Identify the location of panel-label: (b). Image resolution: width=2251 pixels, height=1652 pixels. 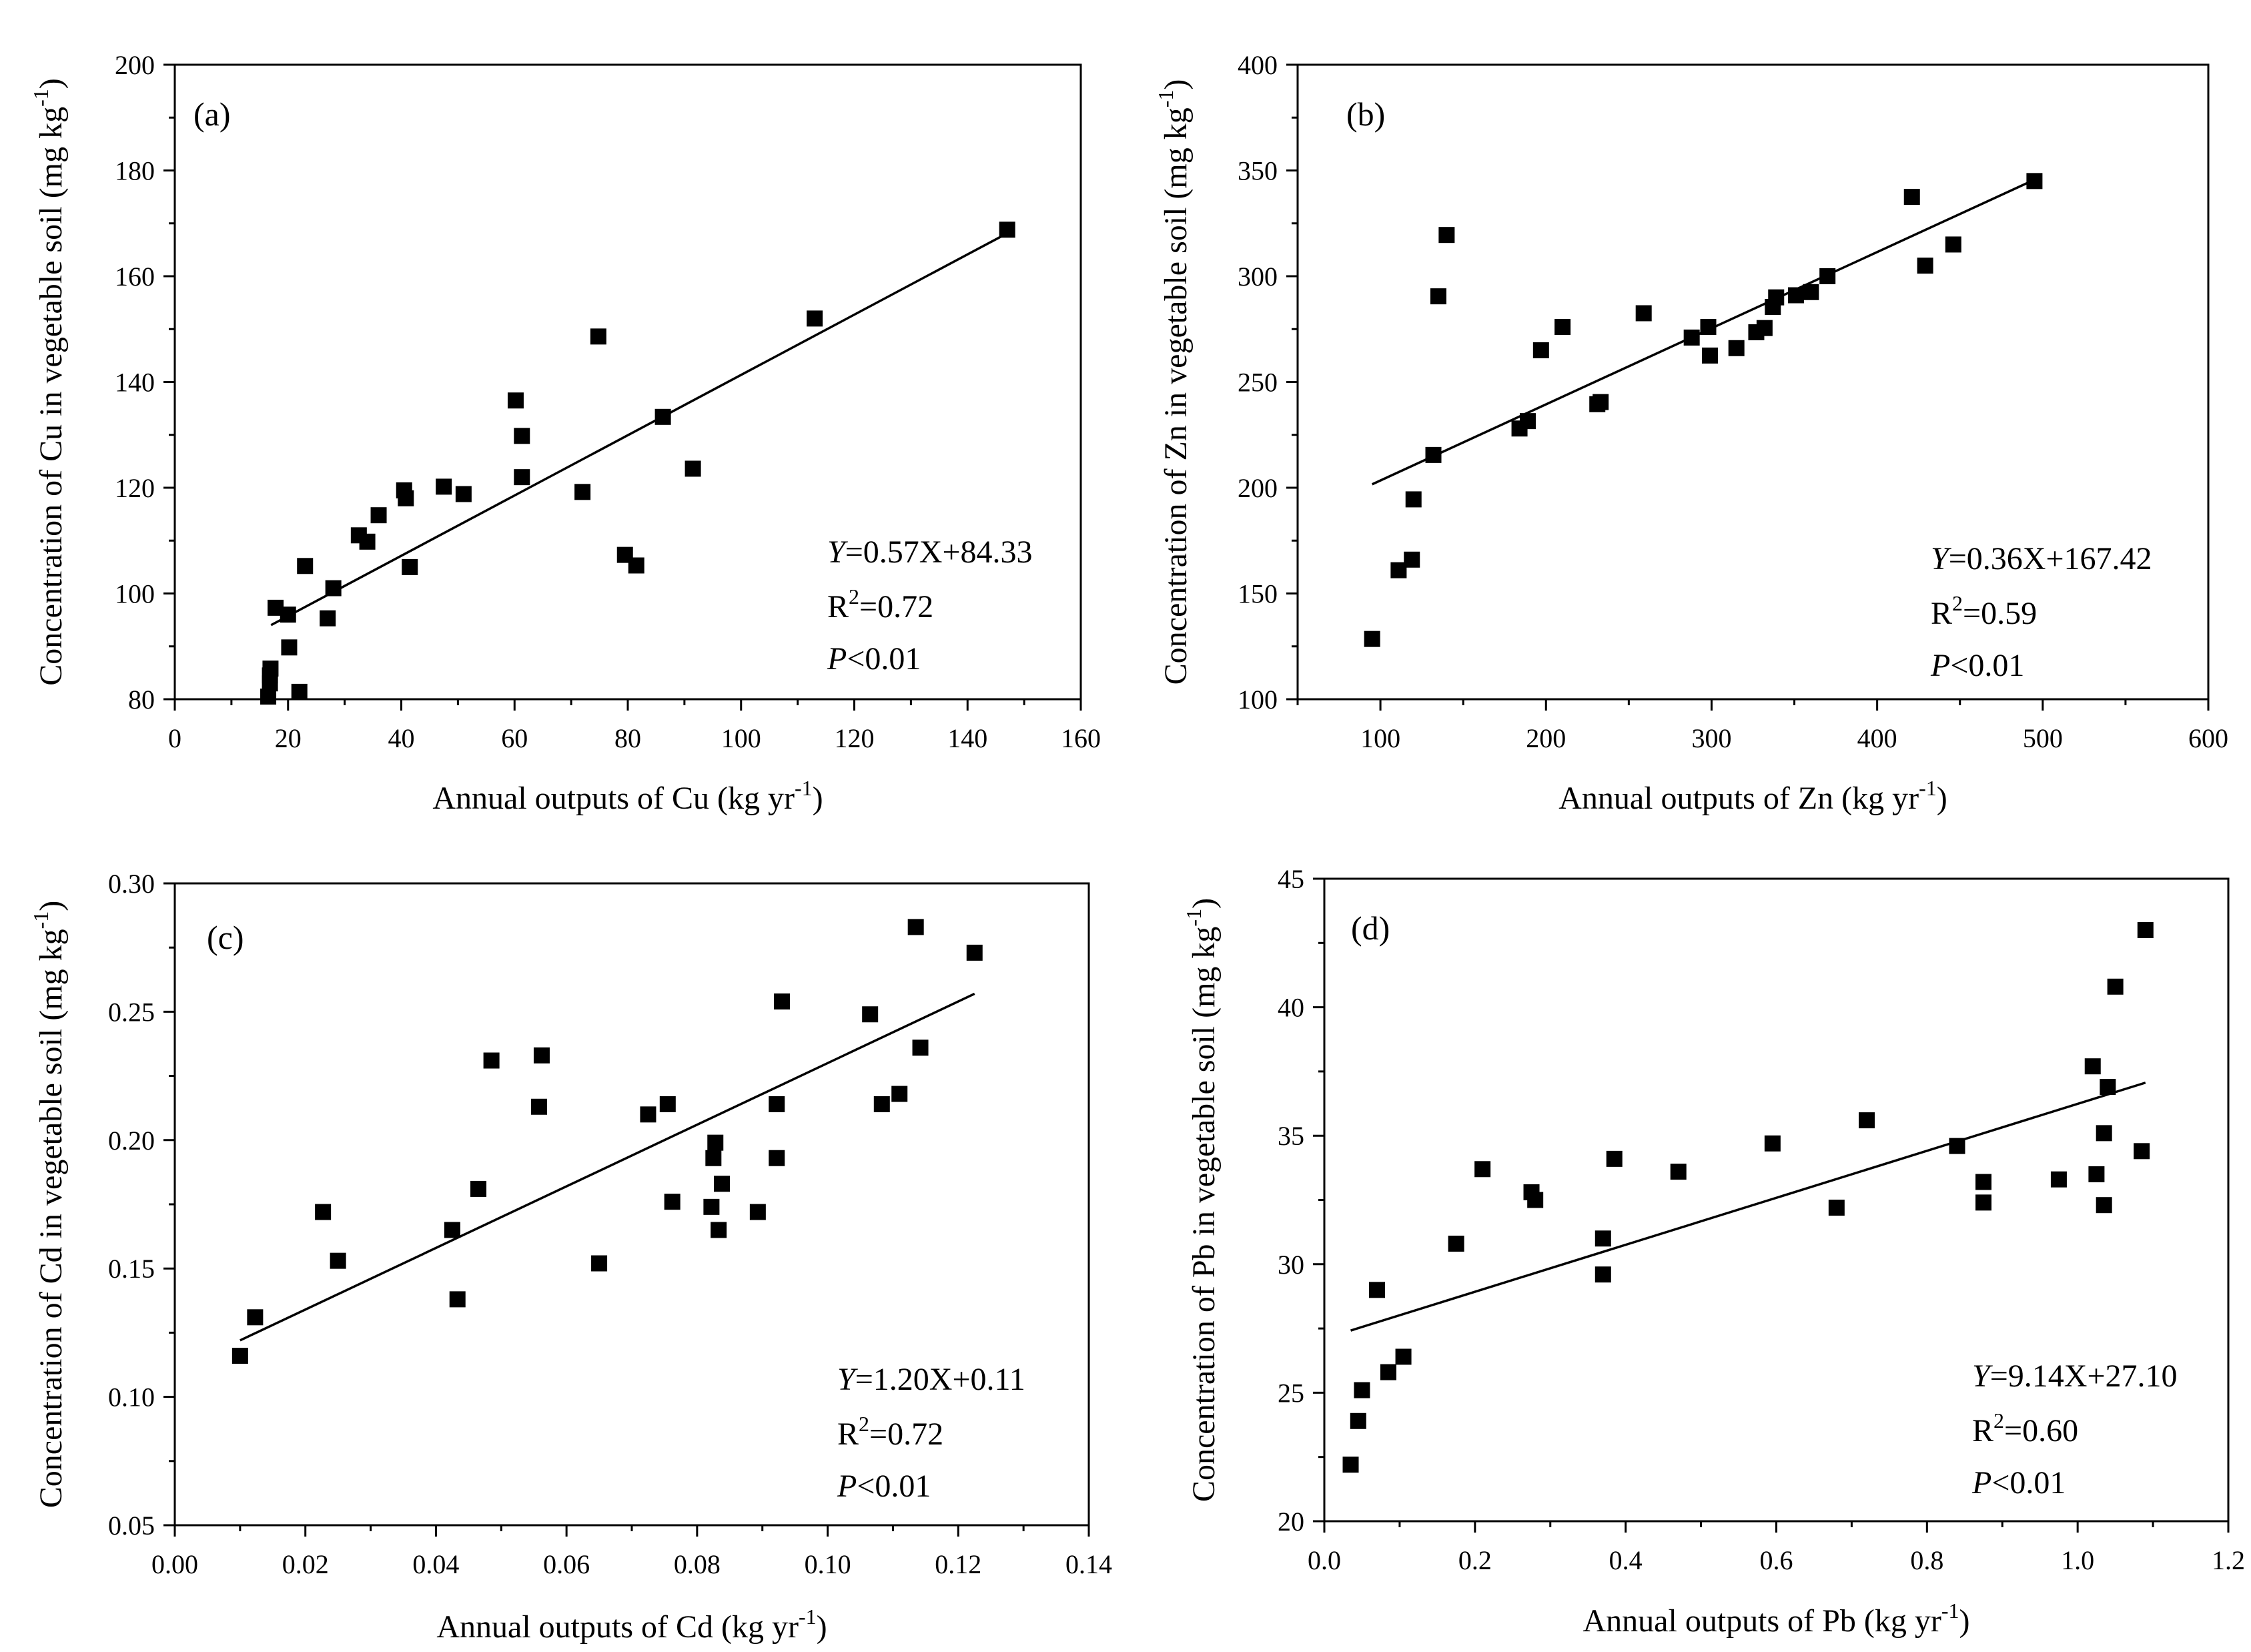
(1365, 114).